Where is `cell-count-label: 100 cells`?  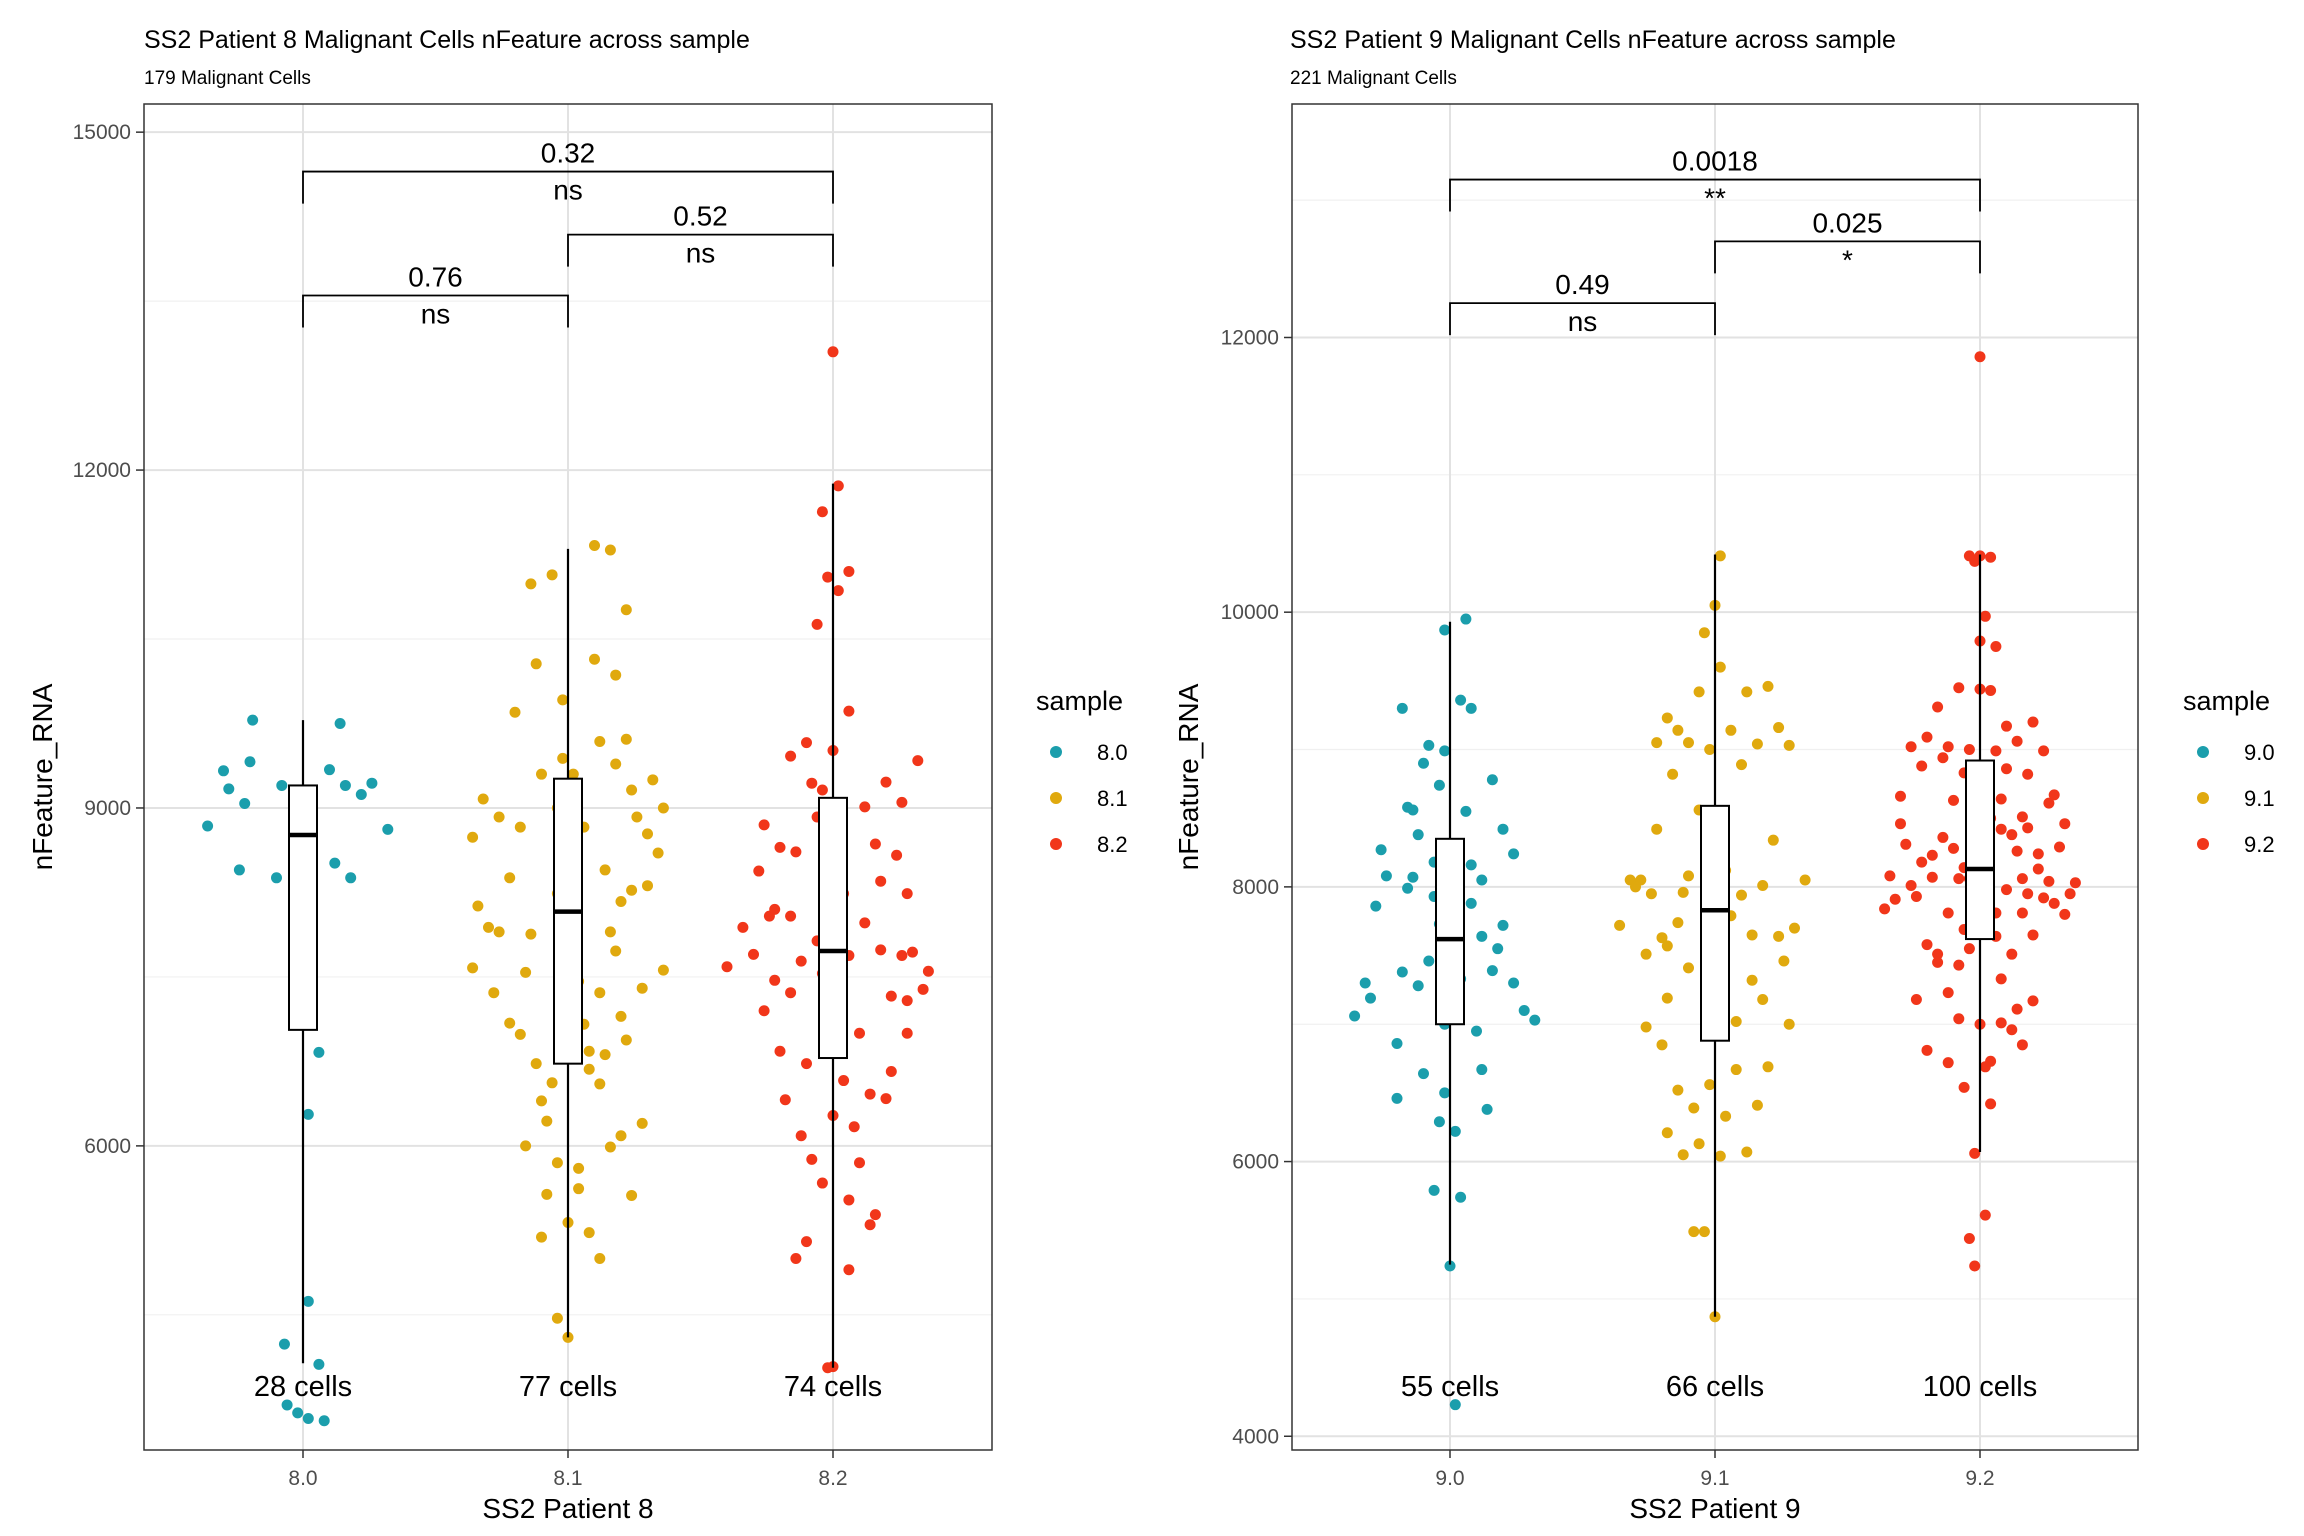 cell-count-label: 100 cells is located at coordinates (1980, 1387).